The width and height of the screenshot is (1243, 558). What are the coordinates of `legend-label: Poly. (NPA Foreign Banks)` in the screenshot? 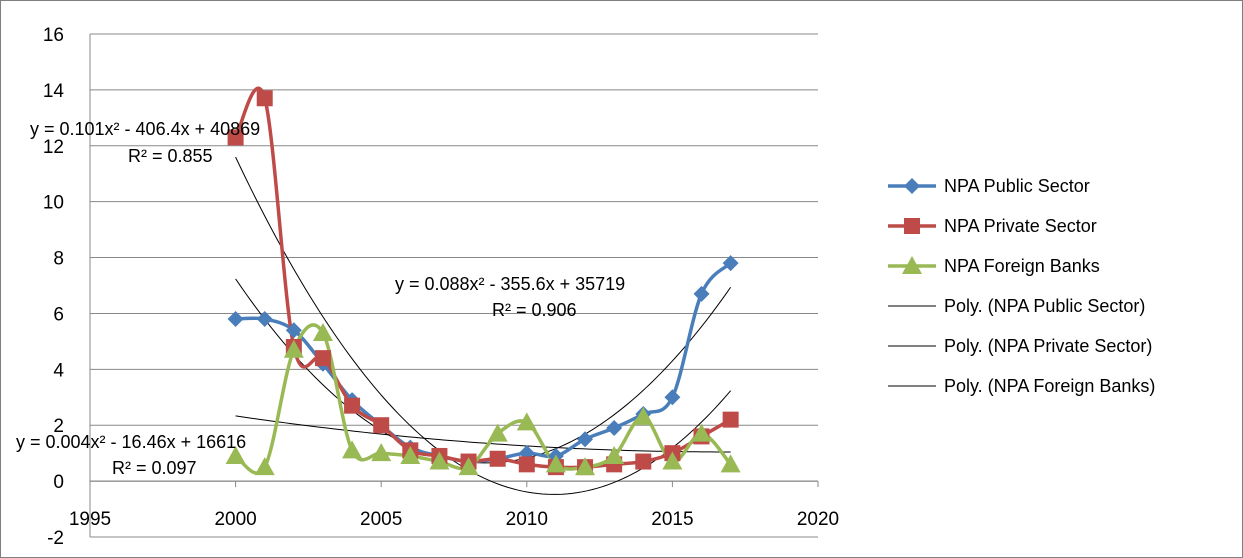 It's located at (1049, 386).